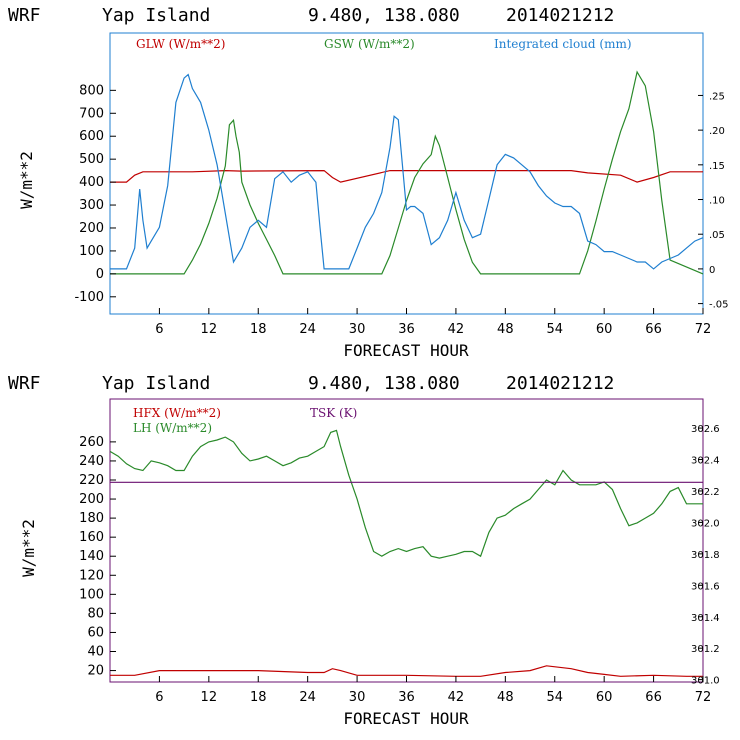  I want to click on top-header-model: WRF, so click(24, 15).